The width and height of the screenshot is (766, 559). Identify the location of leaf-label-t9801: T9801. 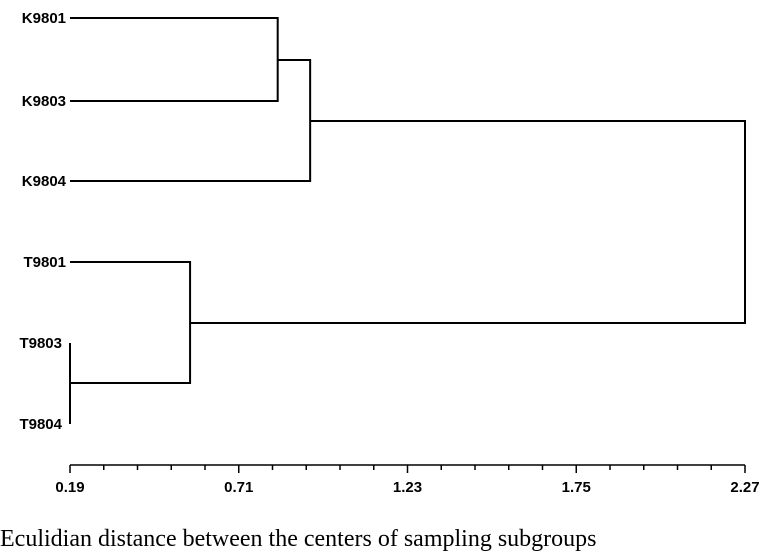
(44, 262).